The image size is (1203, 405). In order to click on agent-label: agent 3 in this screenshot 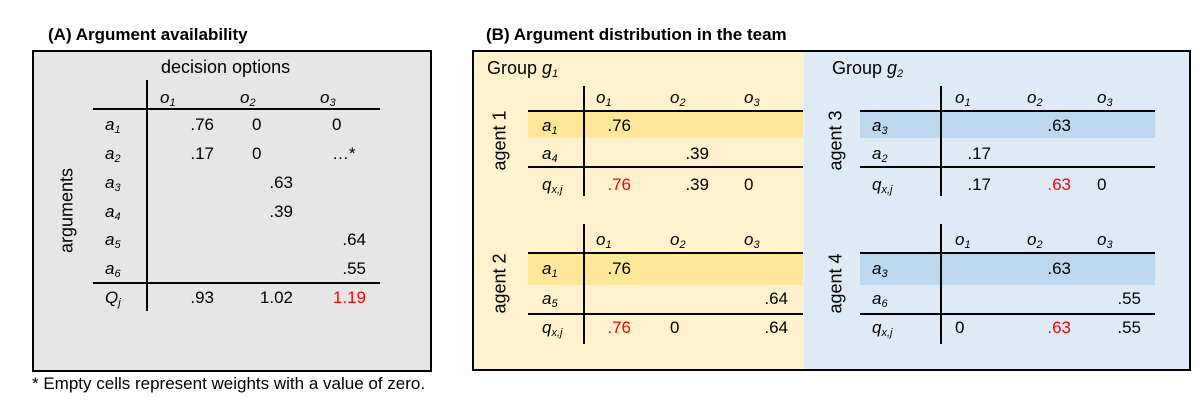, I will do `click(835, 140)`.